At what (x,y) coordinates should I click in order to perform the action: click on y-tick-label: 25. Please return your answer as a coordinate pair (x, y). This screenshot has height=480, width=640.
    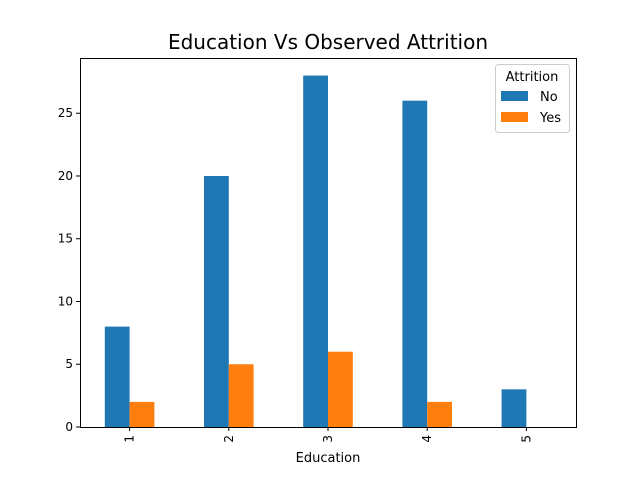
    Looking at the image, I should click on (65, 113).